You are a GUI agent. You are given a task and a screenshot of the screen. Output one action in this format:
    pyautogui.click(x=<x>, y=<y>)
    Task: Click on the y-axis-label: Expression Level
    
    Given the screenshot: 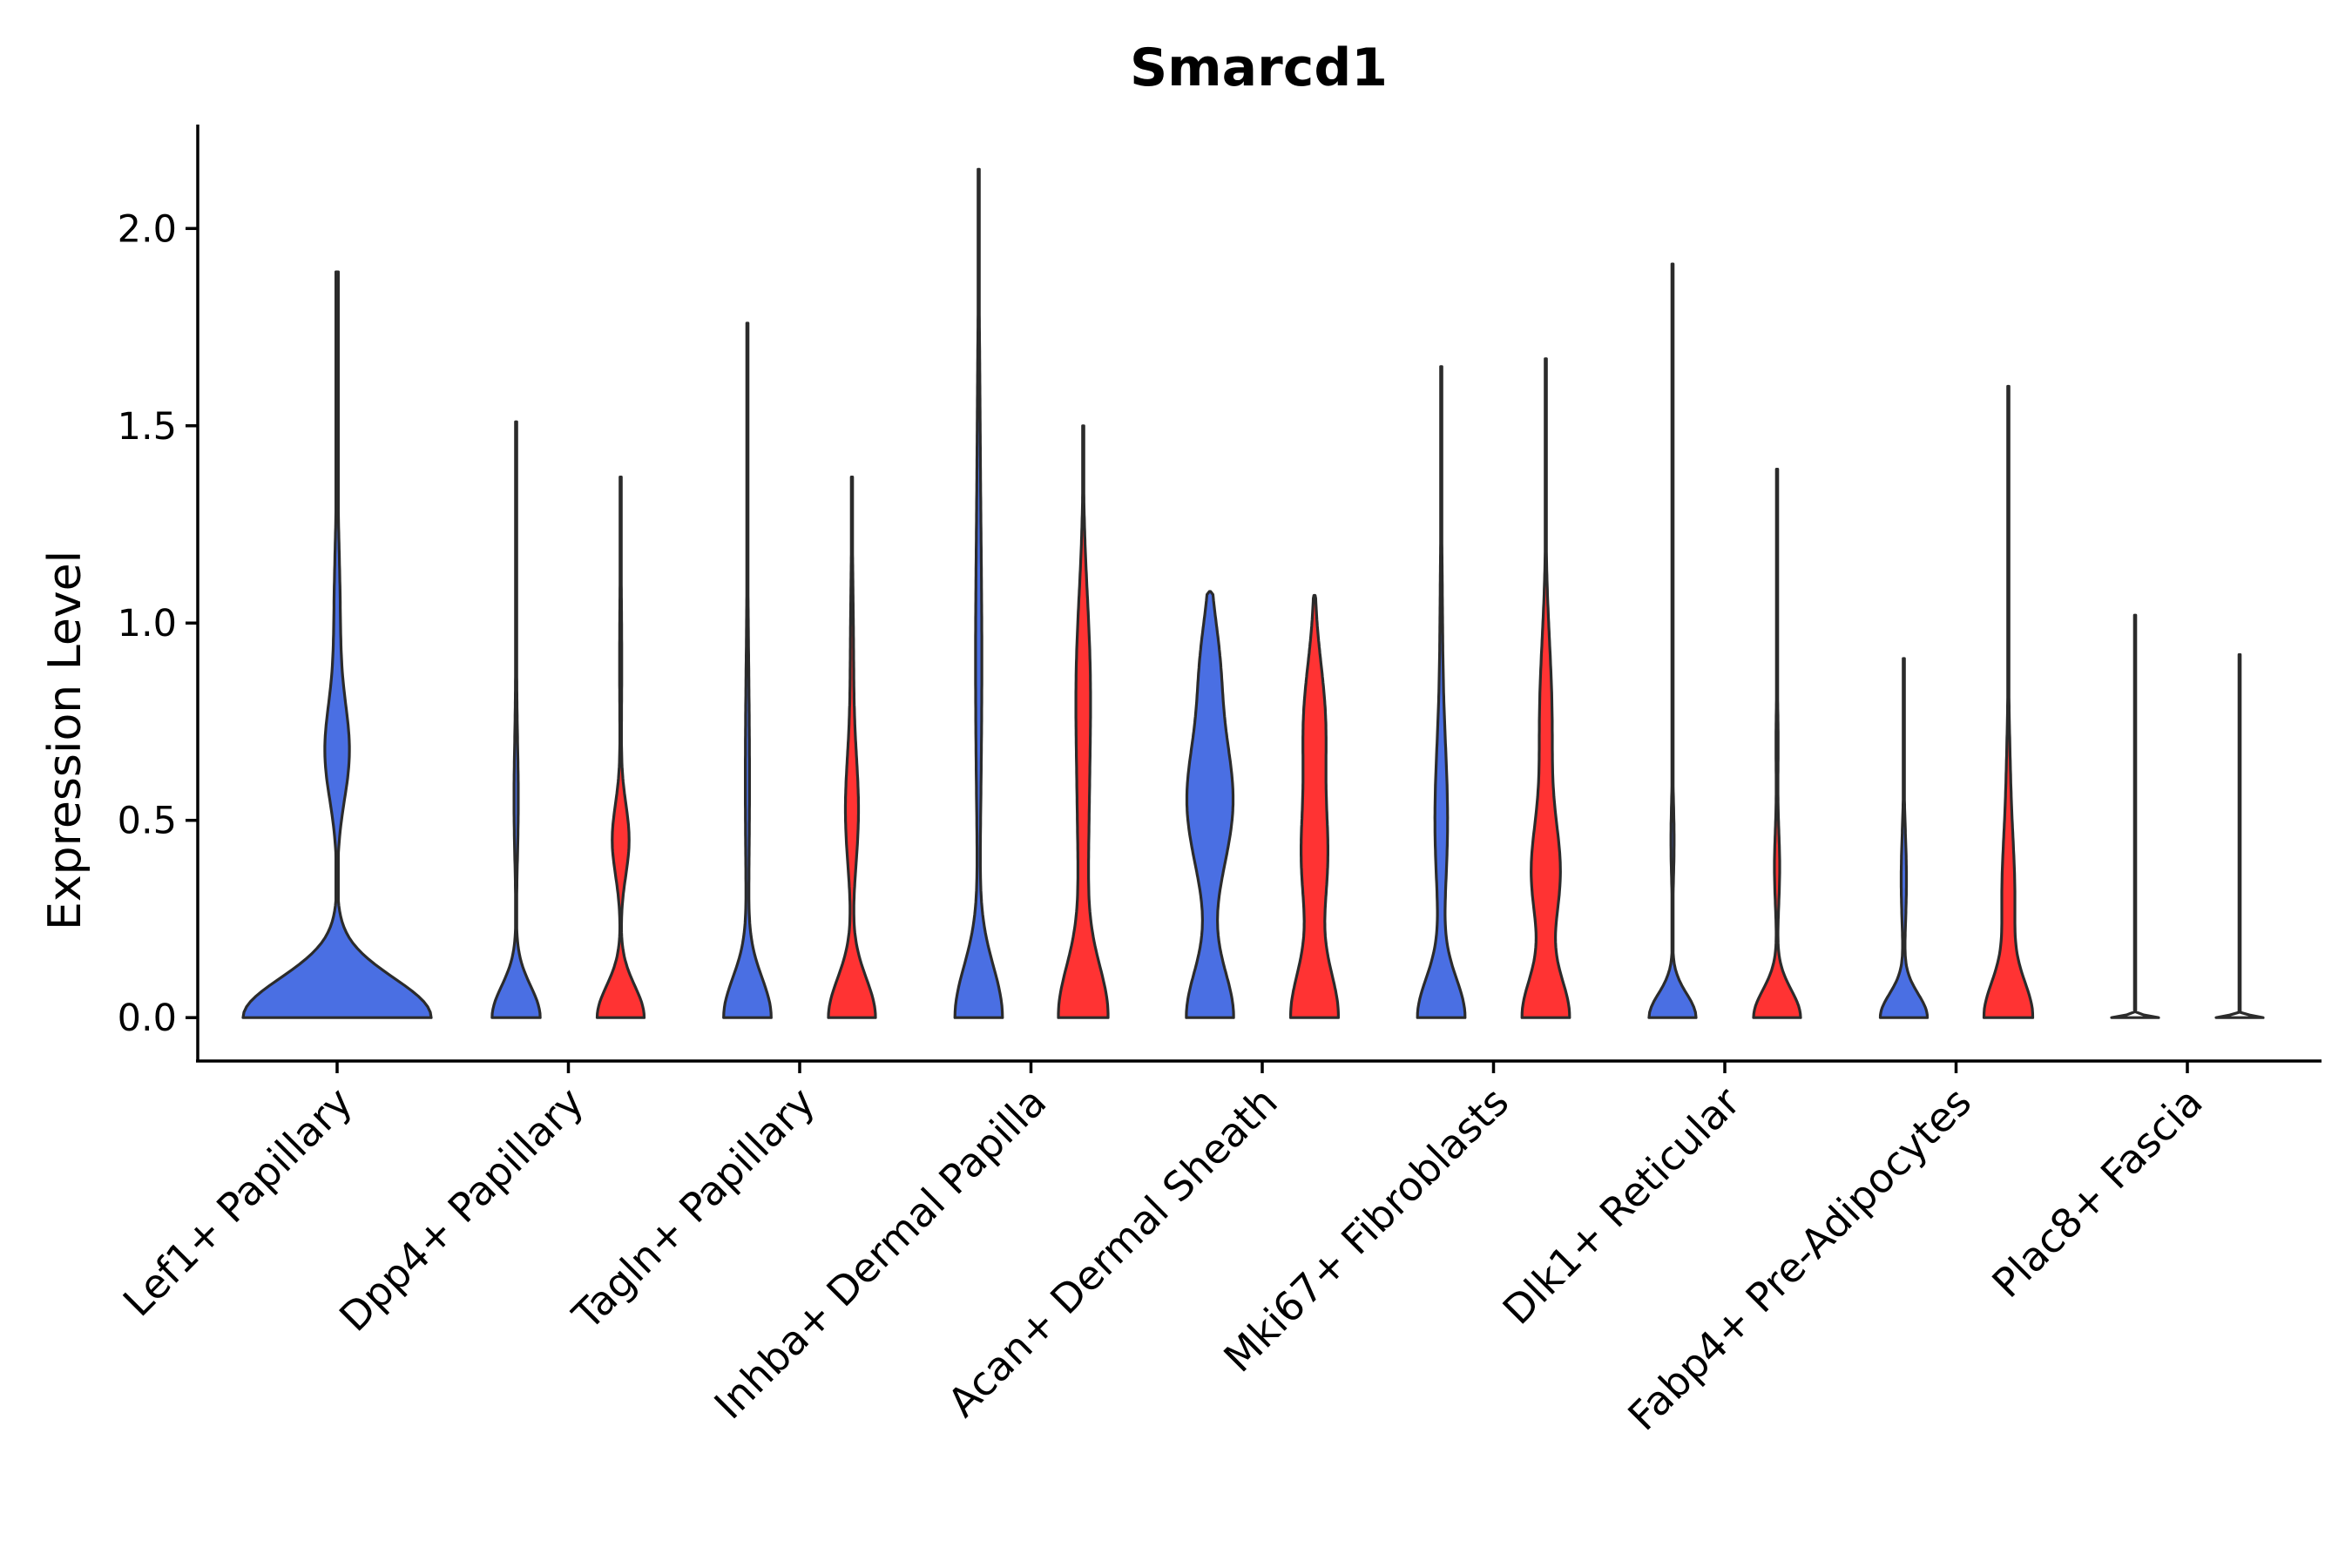 What is the action you would take?
    pyautogui.click(x=65, y=741)
    